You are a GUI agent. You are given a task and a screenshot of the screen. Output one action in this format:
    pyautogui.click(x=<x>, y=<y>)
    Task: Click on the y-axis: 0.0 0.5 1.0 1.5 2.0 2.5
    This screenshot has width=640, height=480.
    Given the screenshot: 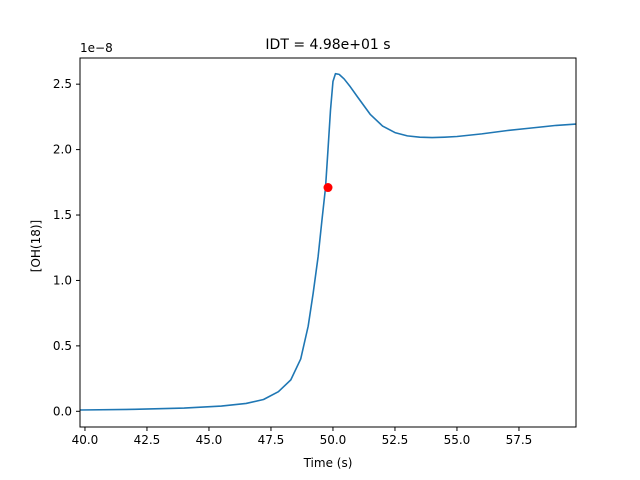 What is the action you would take?
    pyautogui.click(x=66, y=247)
    